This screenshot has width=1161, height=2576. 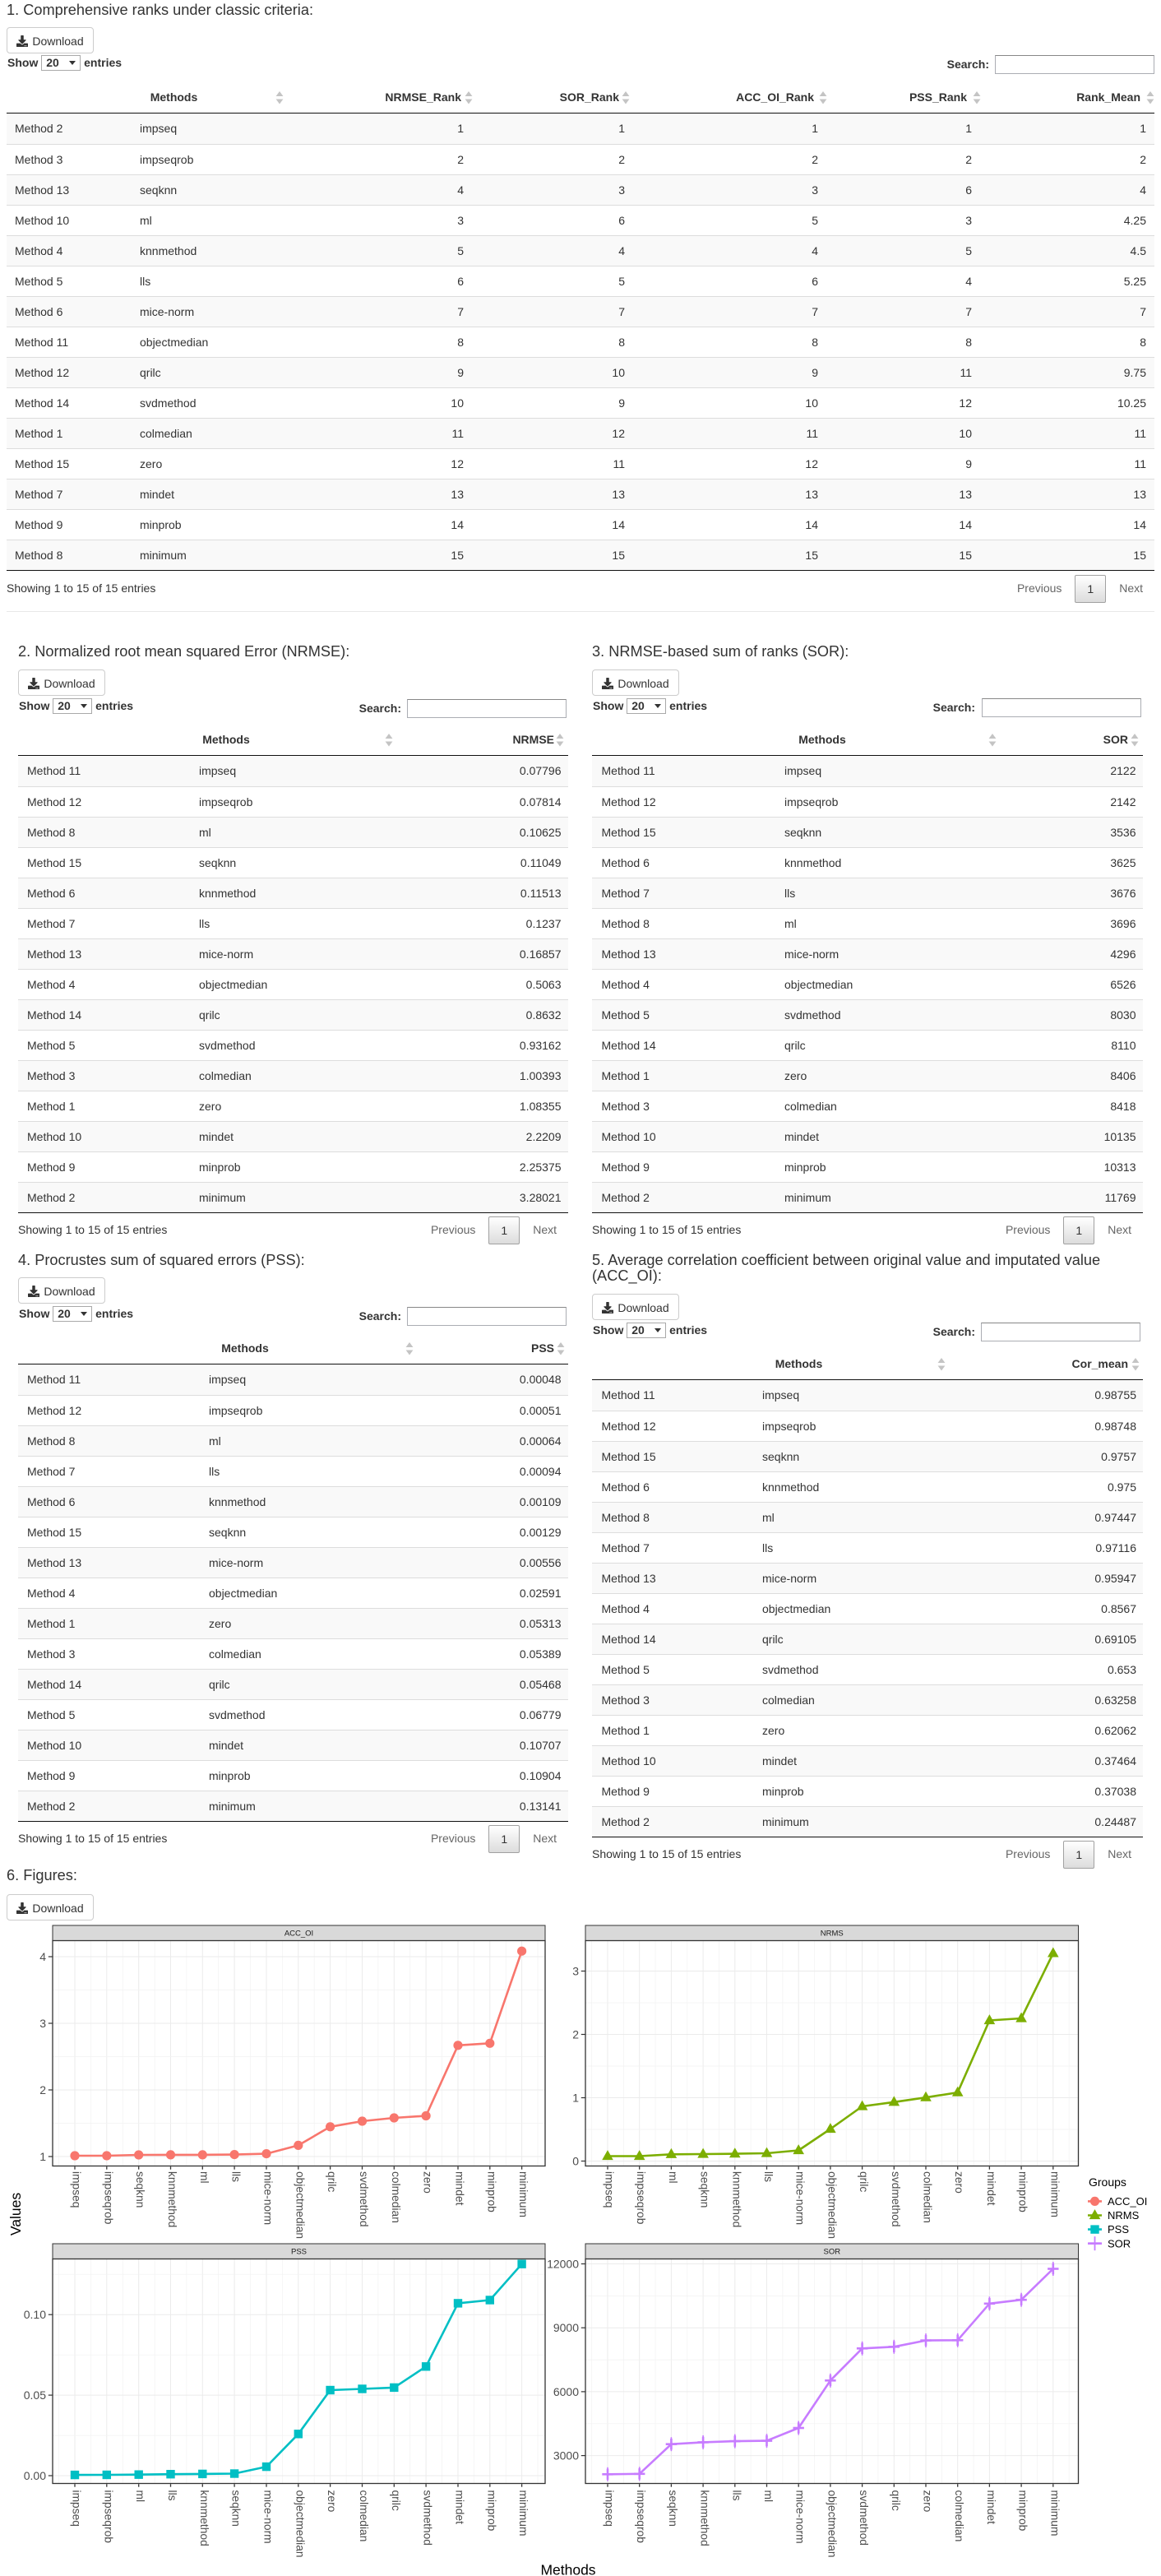 I want to click on svg-text: 12000, so click(x=563, y=2265).